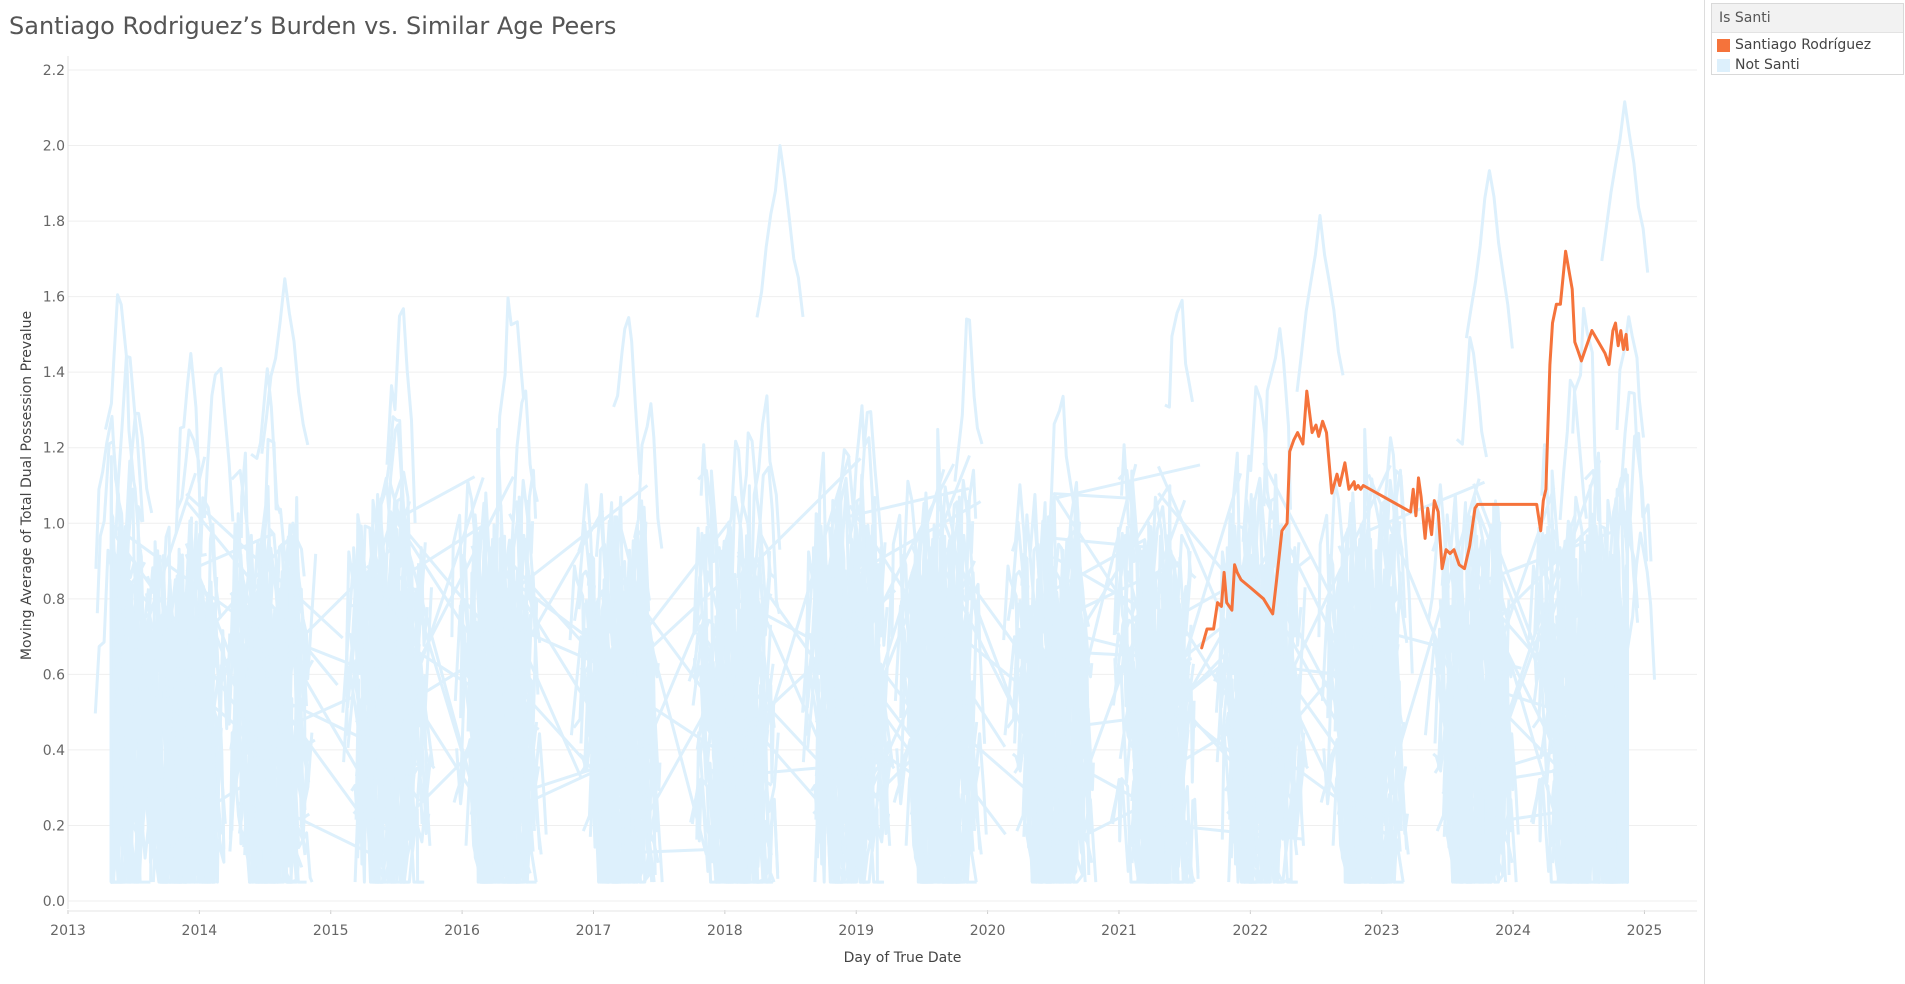 The width and height of the screenshot is (1905, 984). I want to click on y-tick-label: 2.0, so click(54, 147).